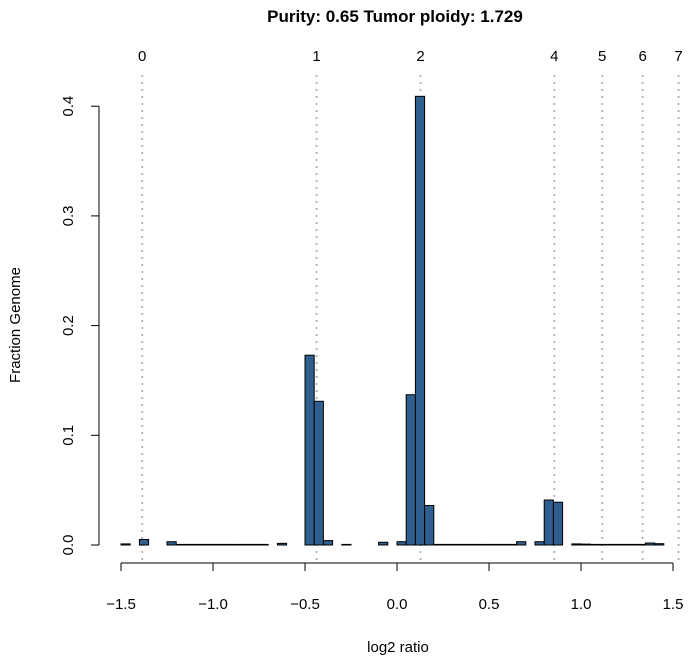 The image size is (690, 659). What do you see at coordinates (395, 587) in the screenshot?
I see `x-axis: −1.5 −1.0 −0.5 0.0 0.5 1.0 1.5` at bounding box center [395, 587].